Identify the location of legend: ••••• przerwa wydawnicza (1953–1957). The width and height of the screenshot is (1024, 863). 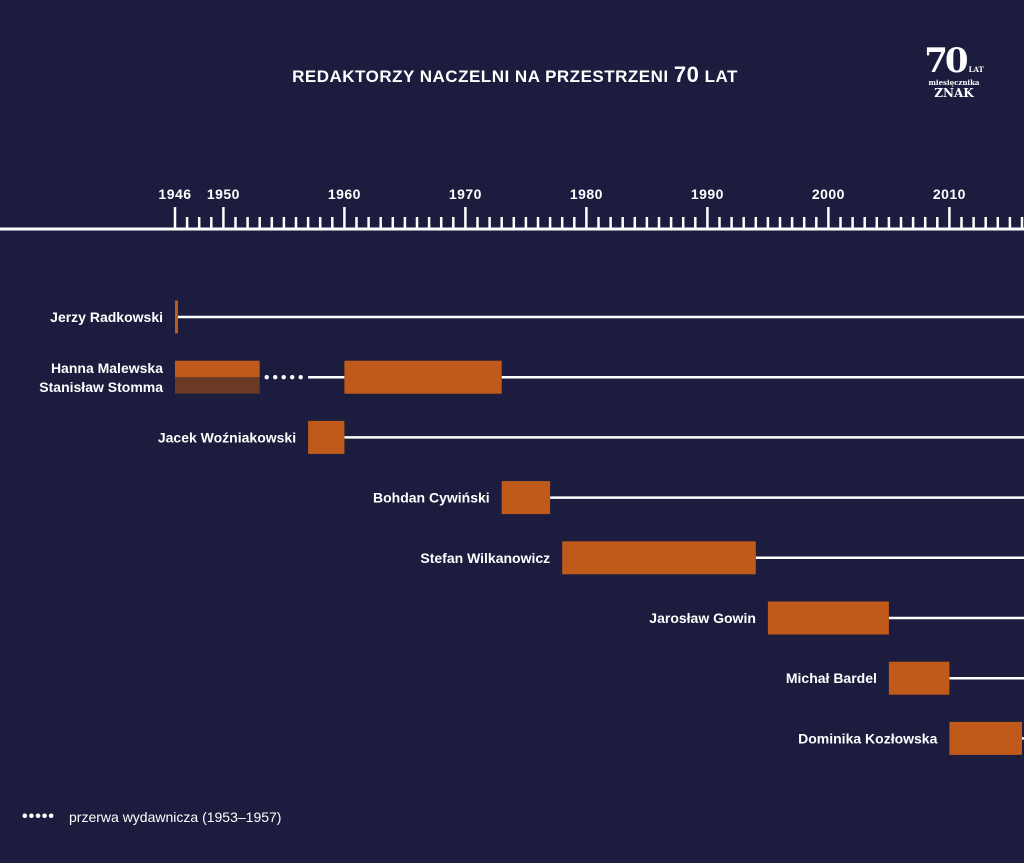
(151, 817).